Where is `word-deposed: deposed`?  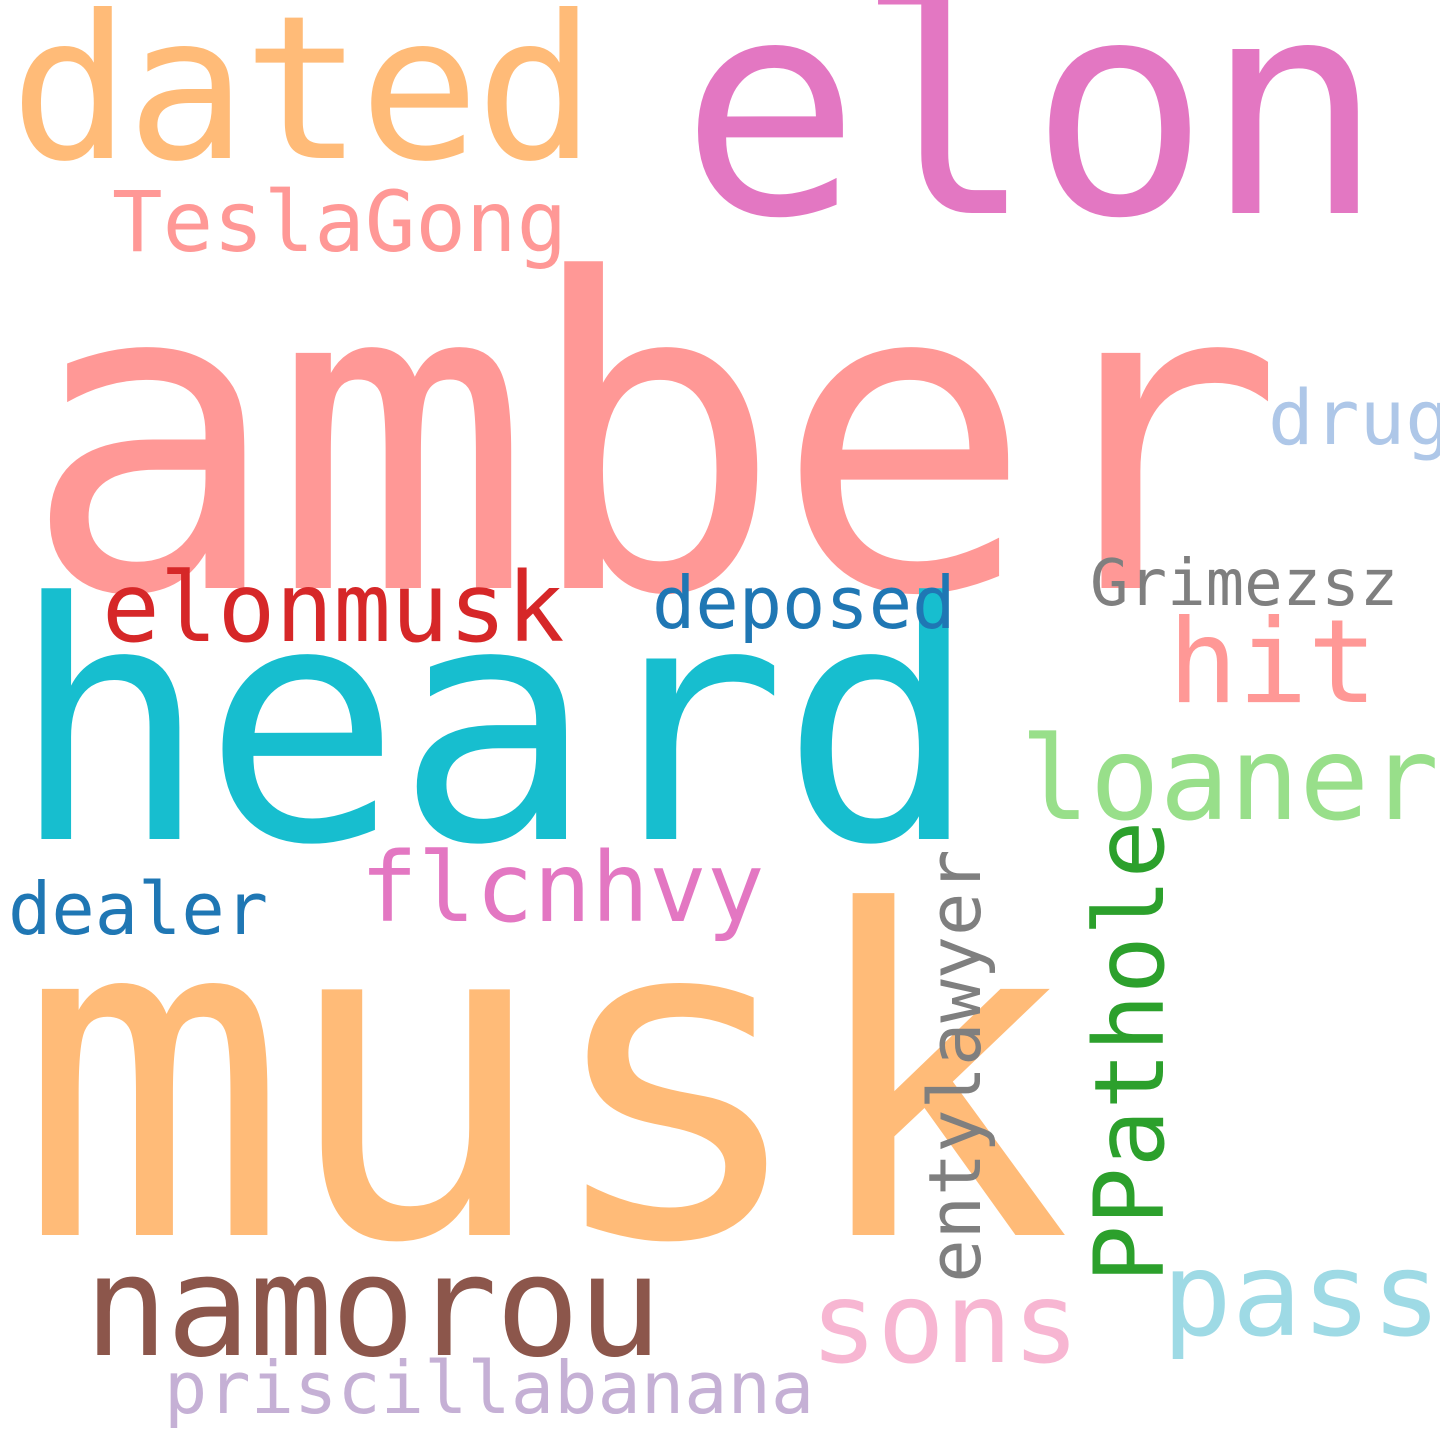
word-deposed: deposed is located at coordinates (804, 603).